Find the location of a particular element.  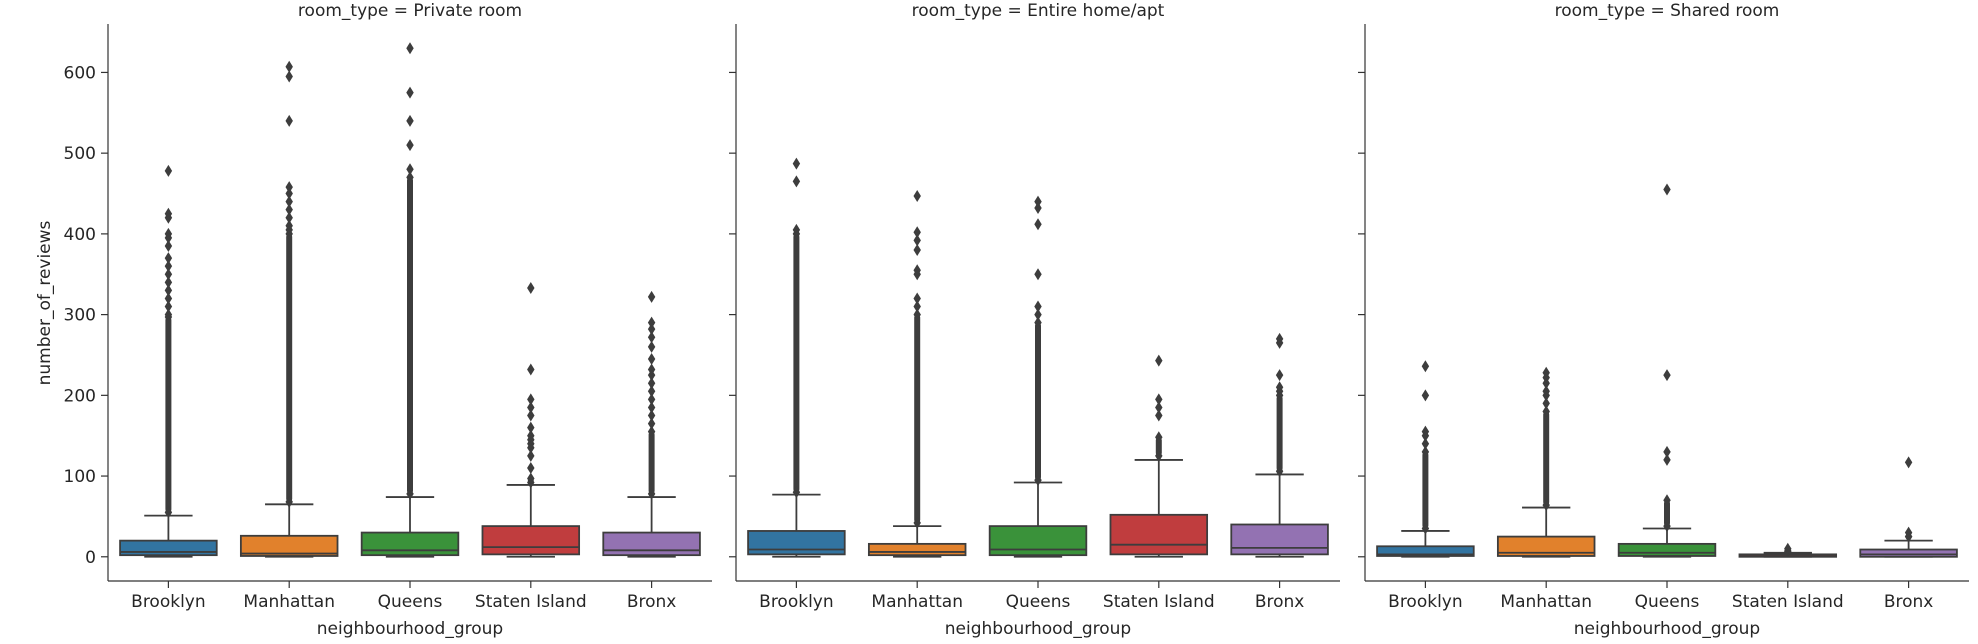

y-tick-label: 400 is located at coordinates (80, 235).